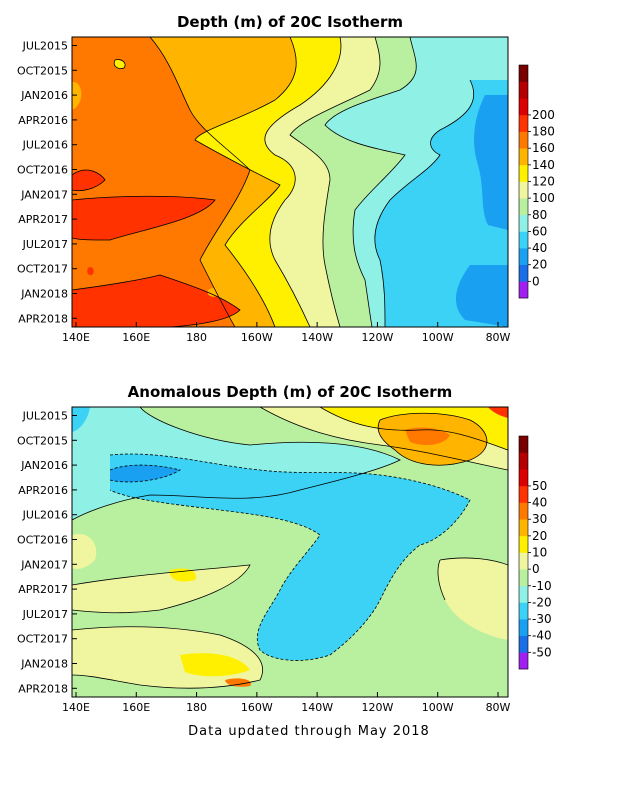 Image resolution: width=618 pixels, height=800 pixels. I want to click on colorbar: -50 -40 -30 -20 -10 0 10 20 30 40 50, so click(535, 552).